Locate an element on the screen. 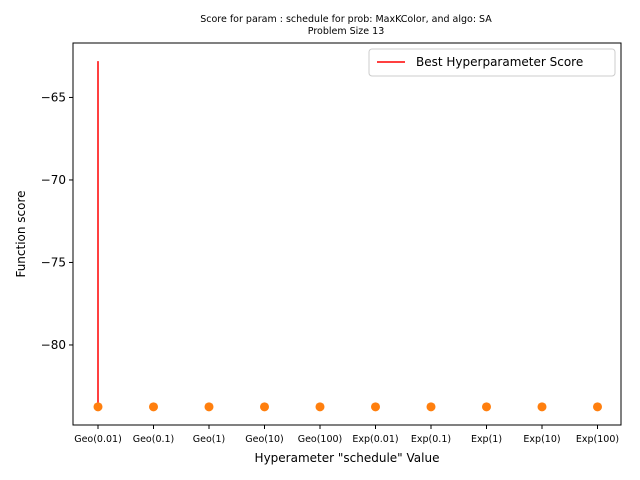 This screenshot has height=480, width=640. x-tick-label: Geo(0.01) is located at coordinates (98, 439).